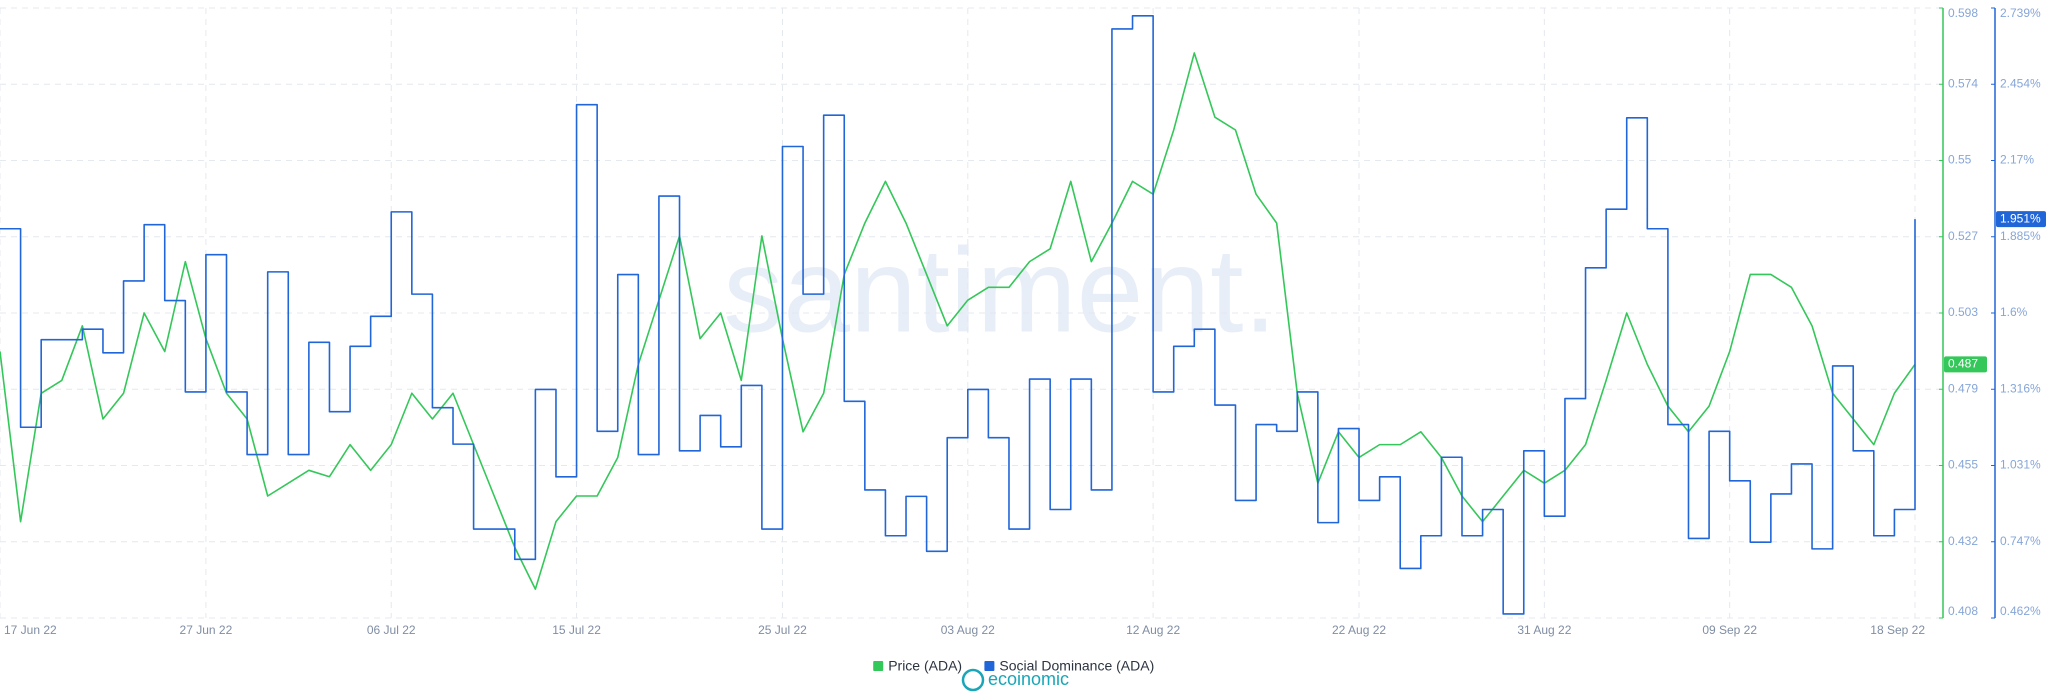 The image size is (2048, 698). I want to click on watermark: santiment., so click(1000, 291).